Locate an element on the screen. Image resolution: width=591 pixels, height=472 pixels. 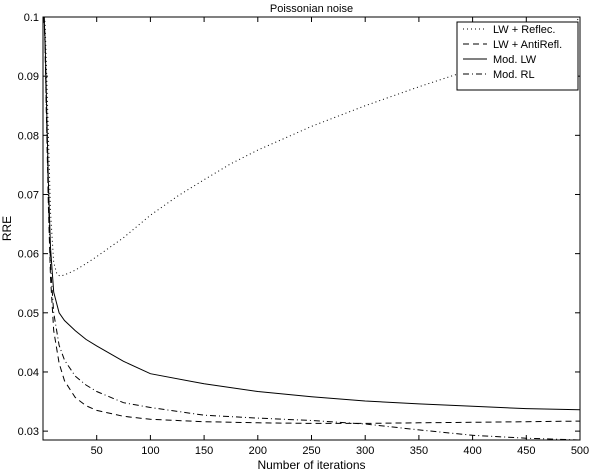
x-tick-label: 500 is located at coordinates (580, 451).